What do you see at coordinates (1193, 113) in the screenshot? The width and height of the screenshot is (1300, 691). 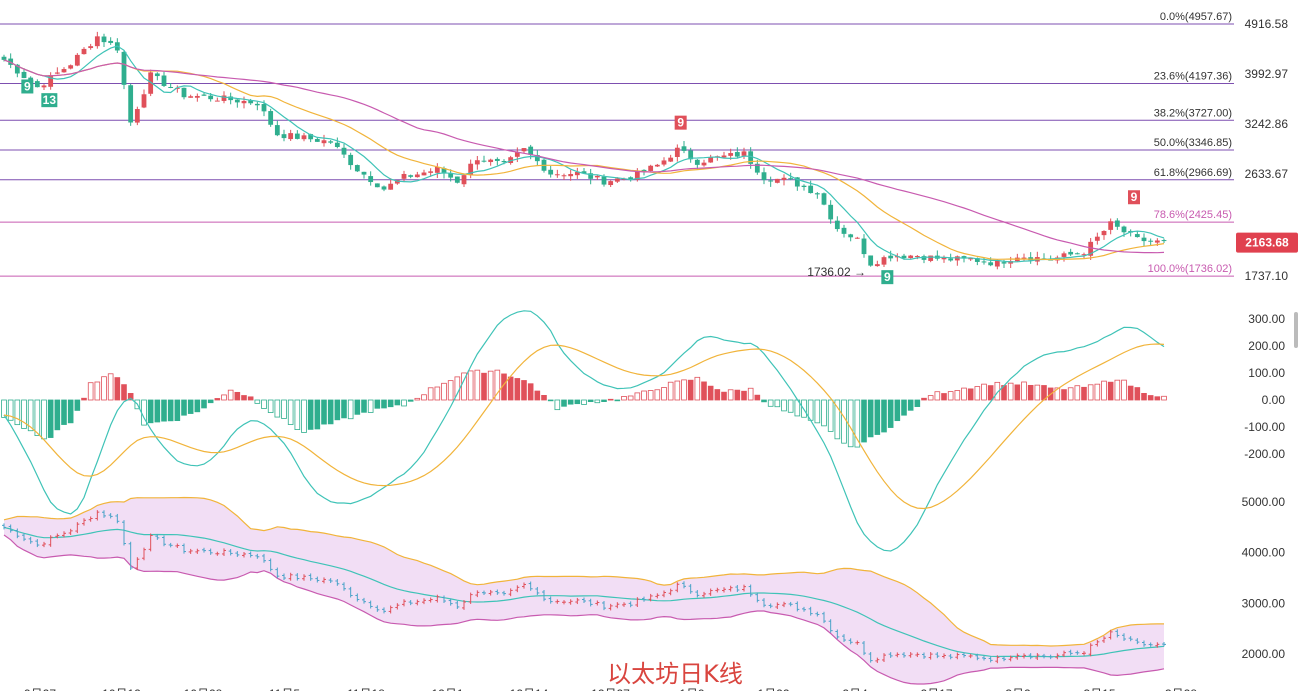 I see `fib-label: 38.2%(3727.00)` at bounding box center [1193, 113].